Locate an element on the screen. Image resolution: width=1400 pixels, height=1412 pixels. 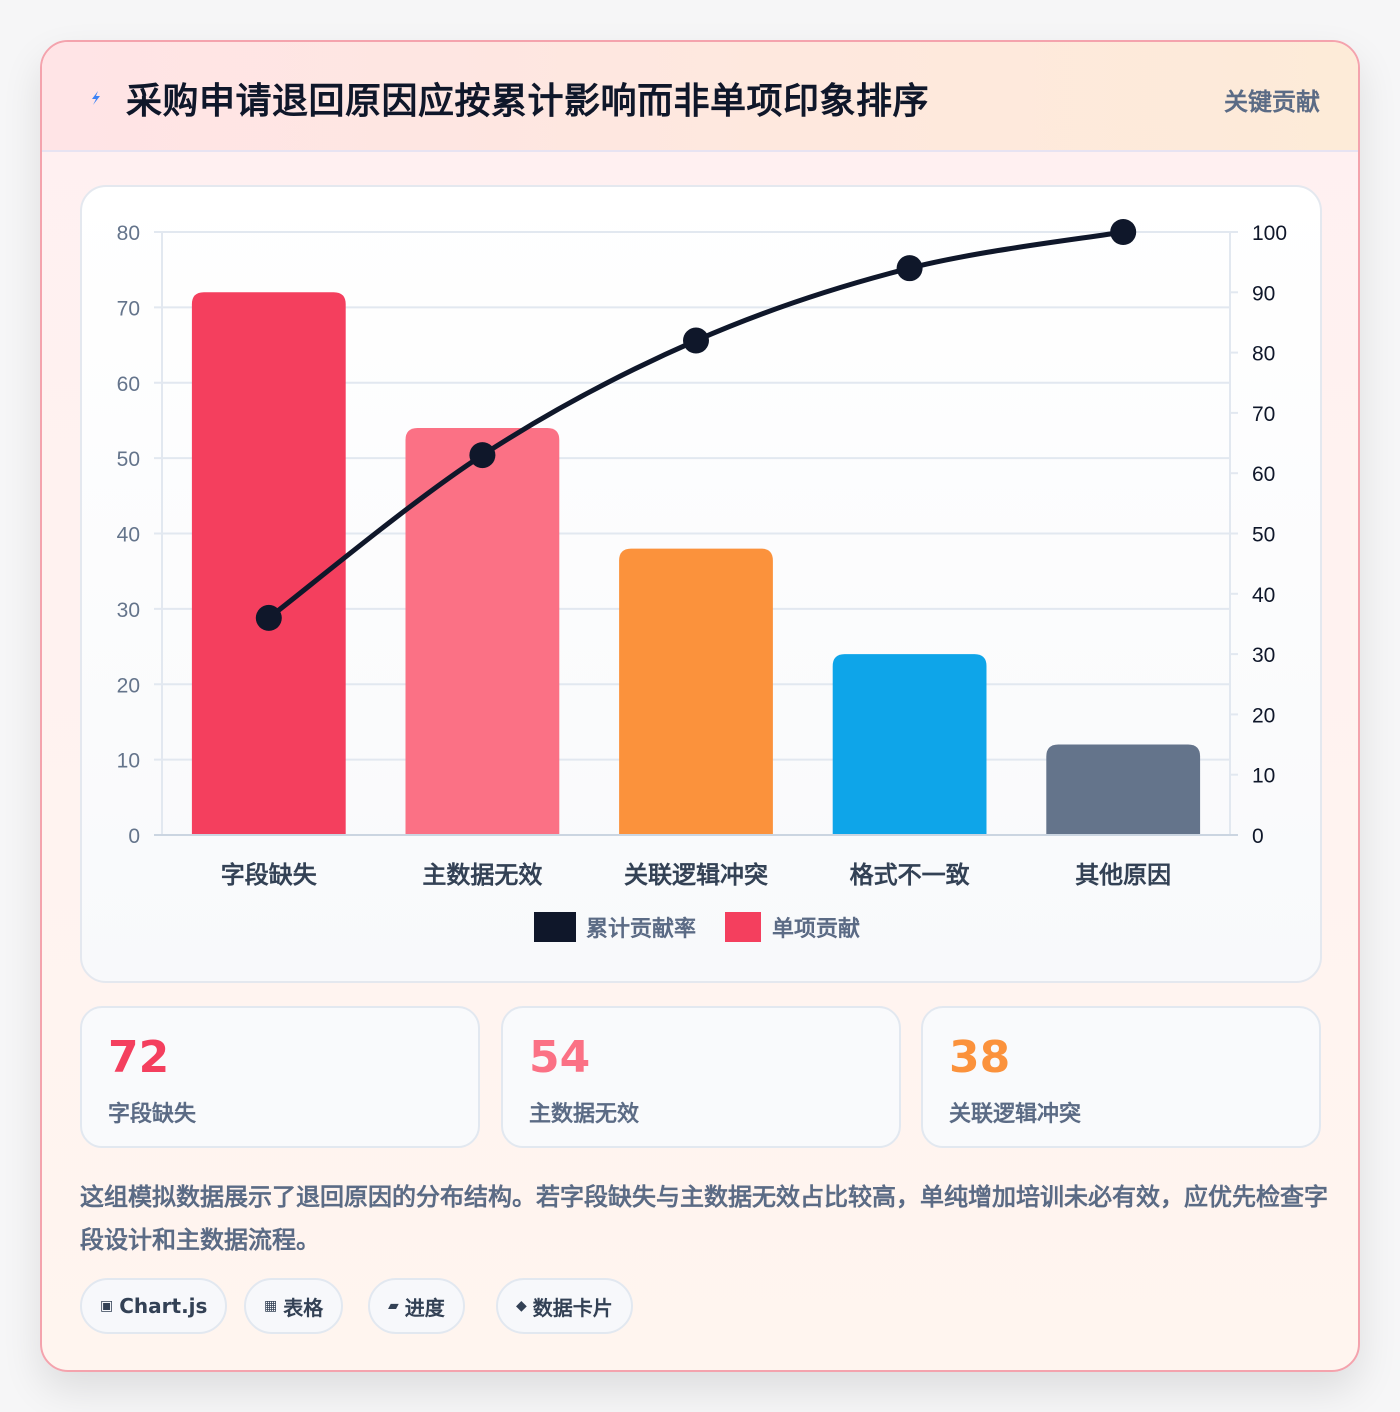
stat-label: 主数据无效 is located at coordinates (584, 1114).